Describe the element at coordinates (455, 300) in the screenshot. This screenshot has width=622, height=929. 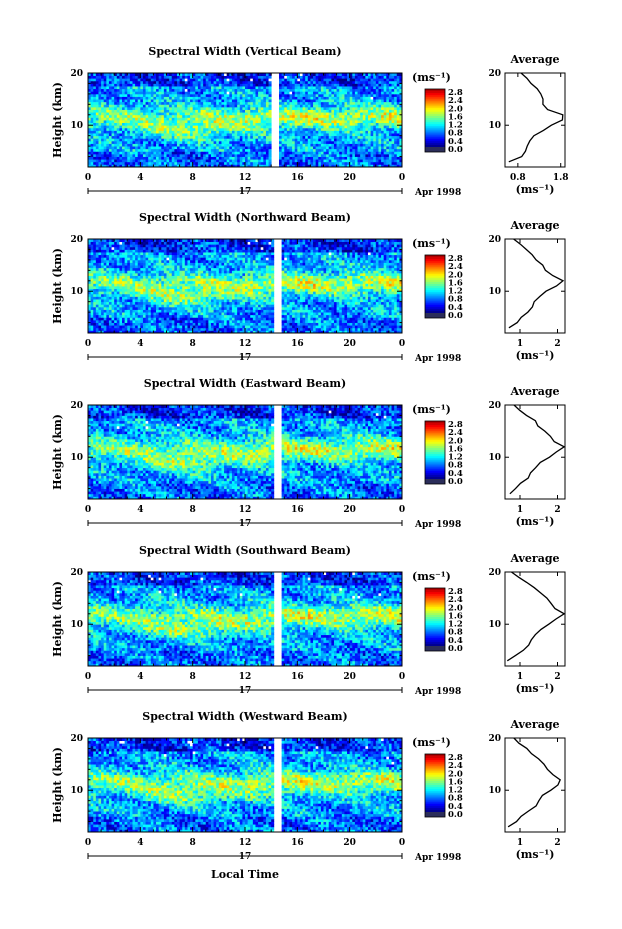
I see `colorbar-tick-label: 0.8` at that location.